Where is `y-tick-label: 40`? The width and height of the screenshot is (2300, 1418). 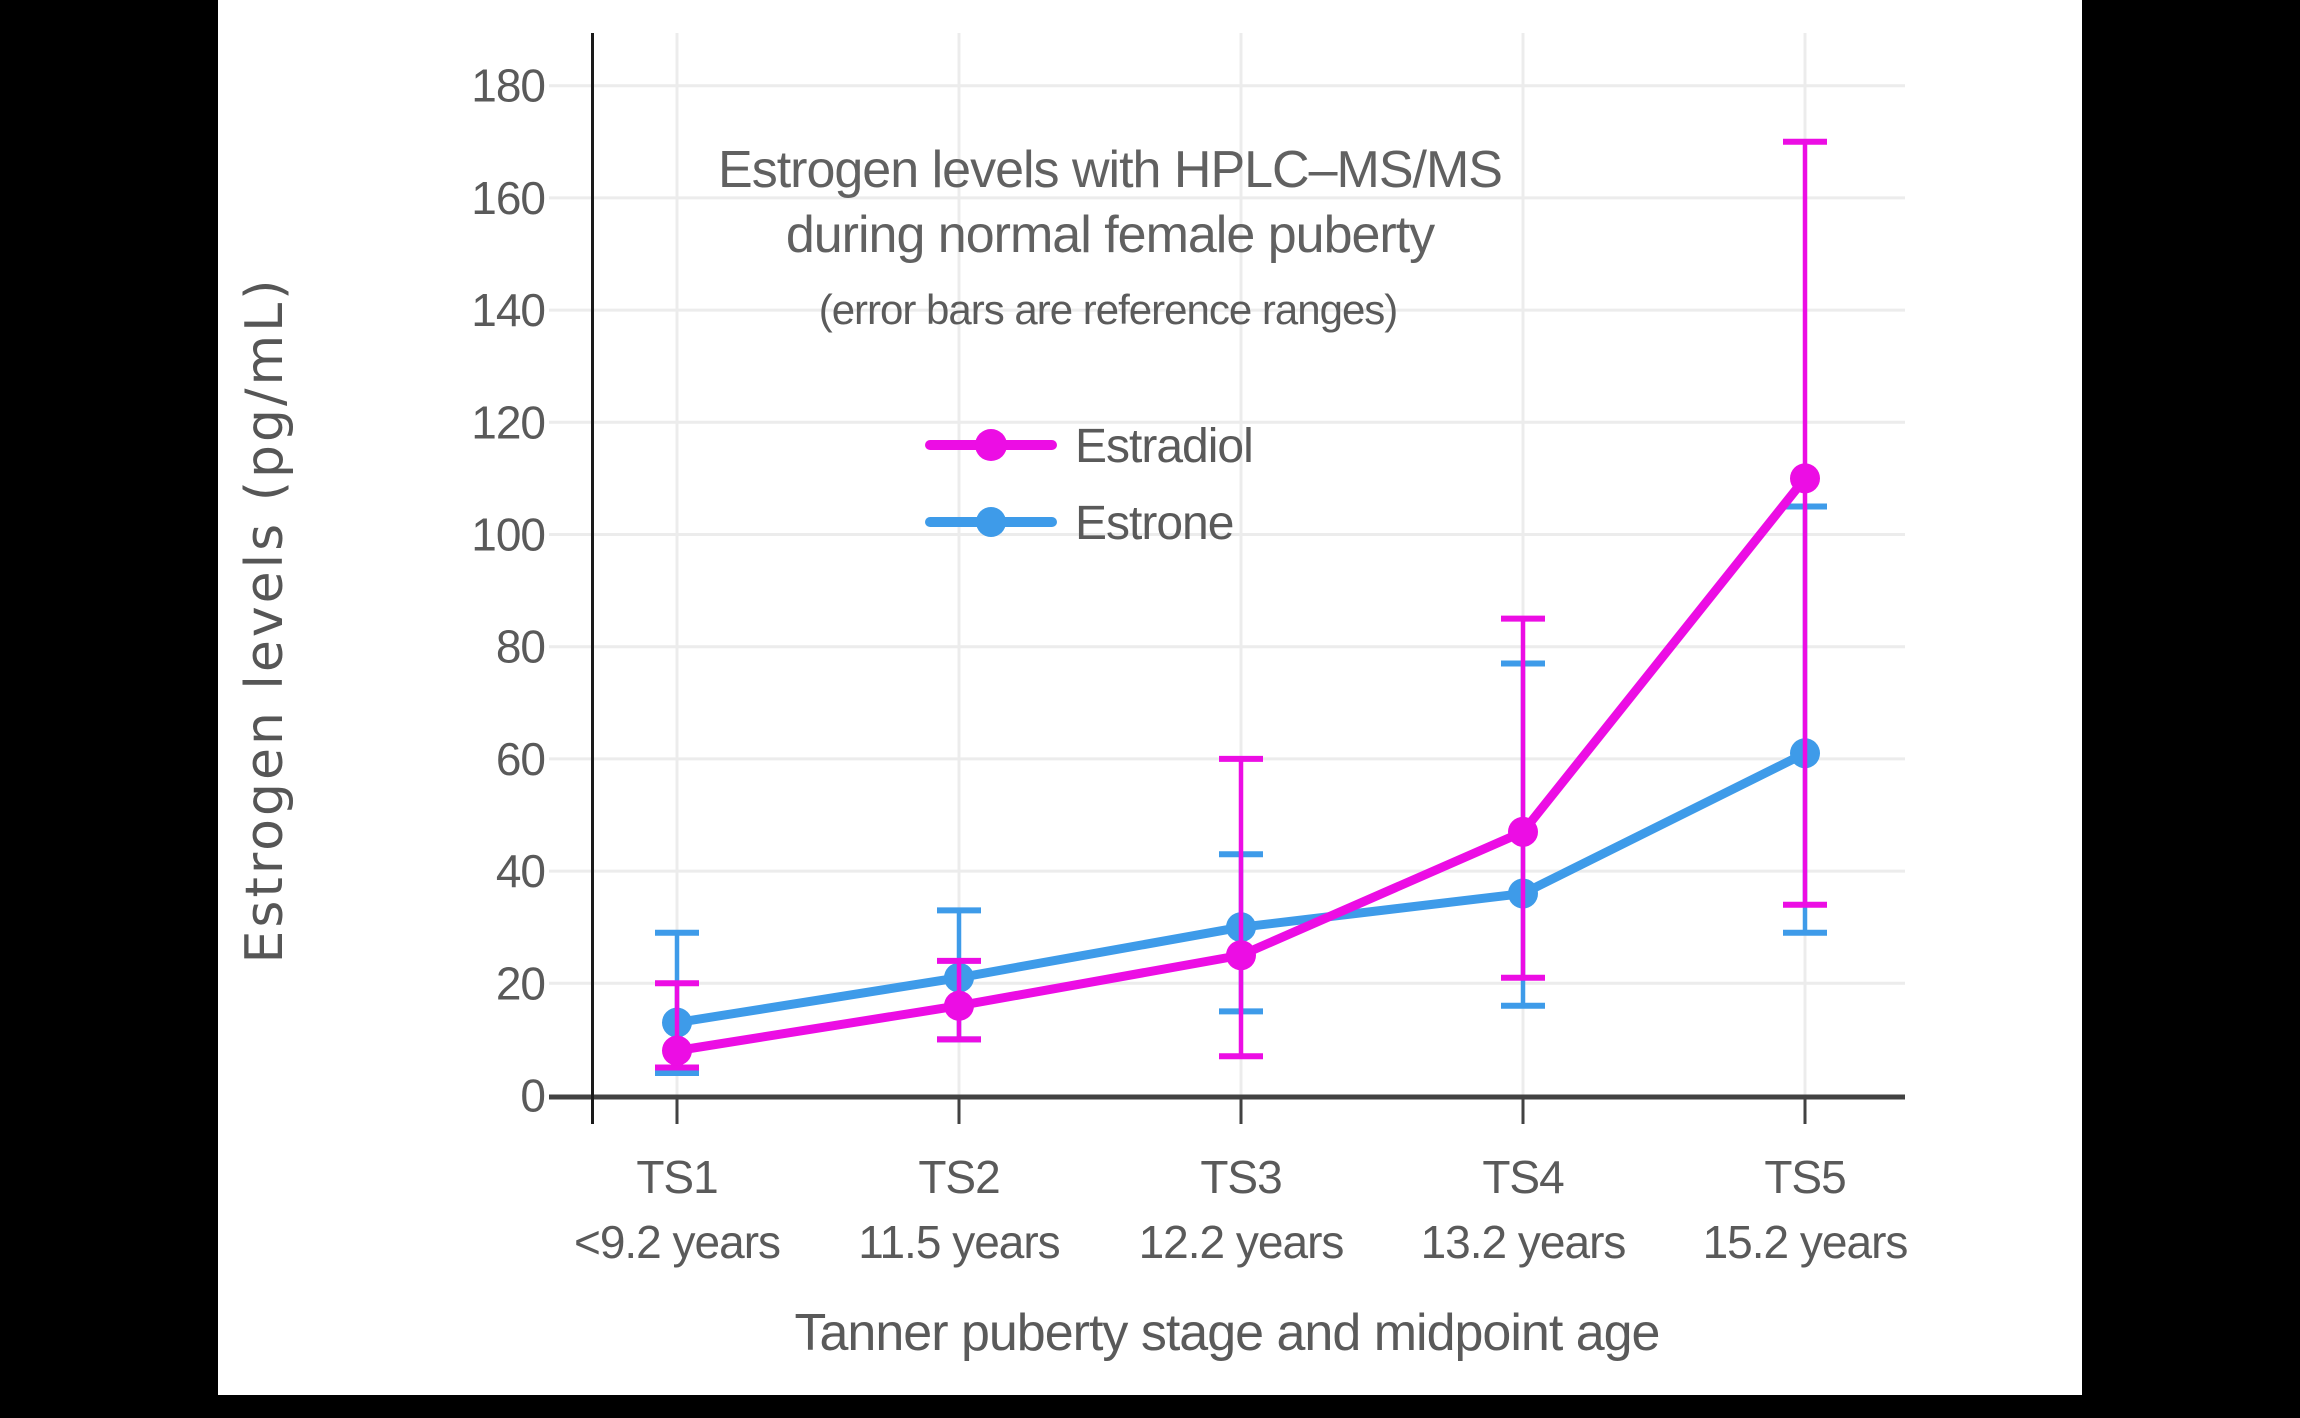
y-tick-label: 40 is located at coordinates (520, 871).